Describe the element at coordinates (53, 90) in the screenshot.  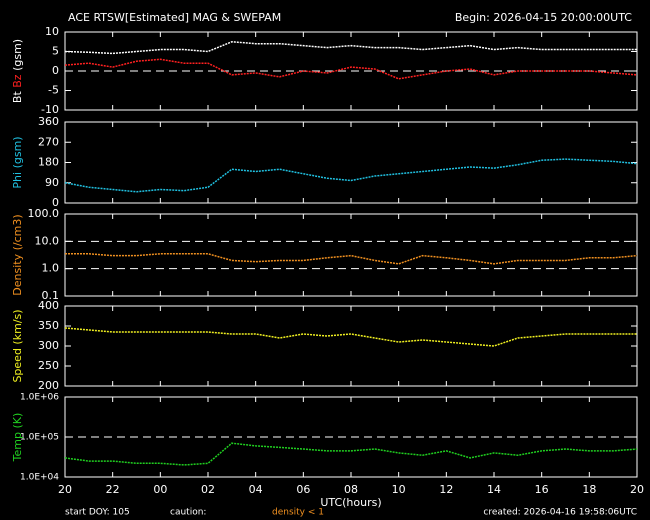
I see `y-tick-label: -5` at that location.